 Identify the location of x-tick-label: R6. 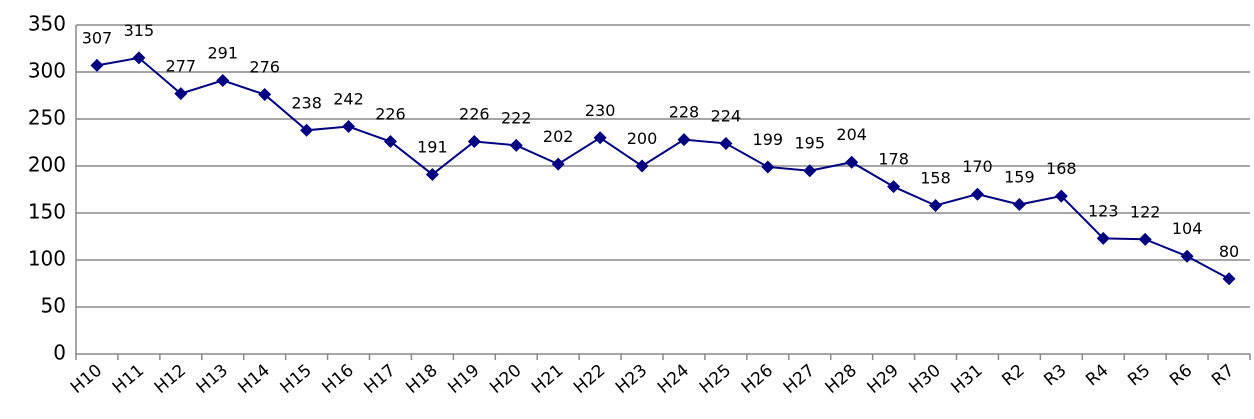
(1181, 376).